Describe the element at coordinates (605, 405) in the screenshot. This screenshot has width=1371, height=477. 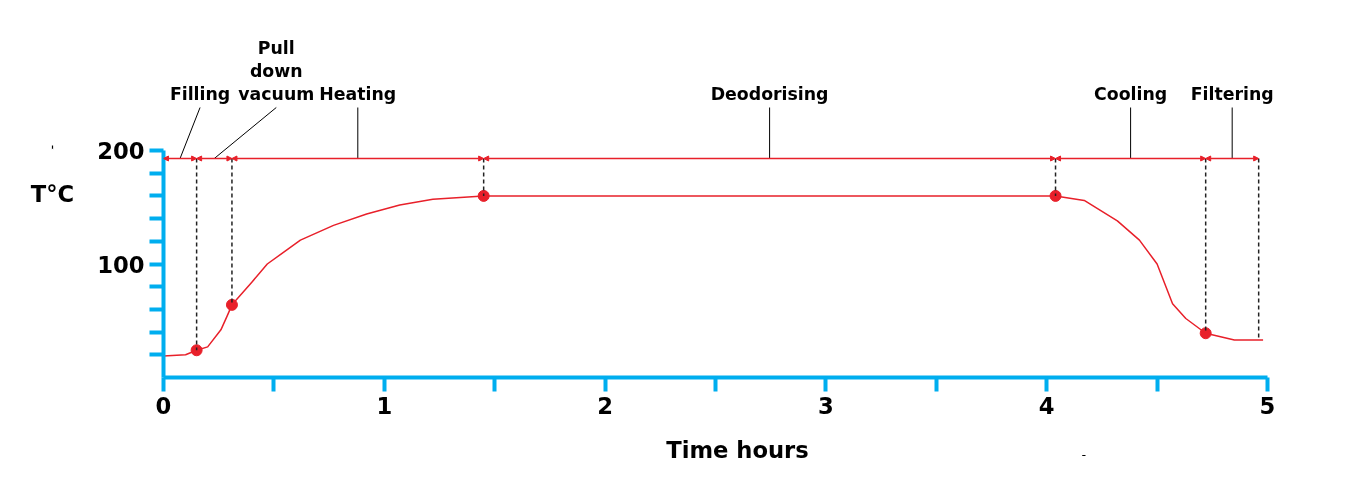
I see `x-tick-label: 2` at that location.